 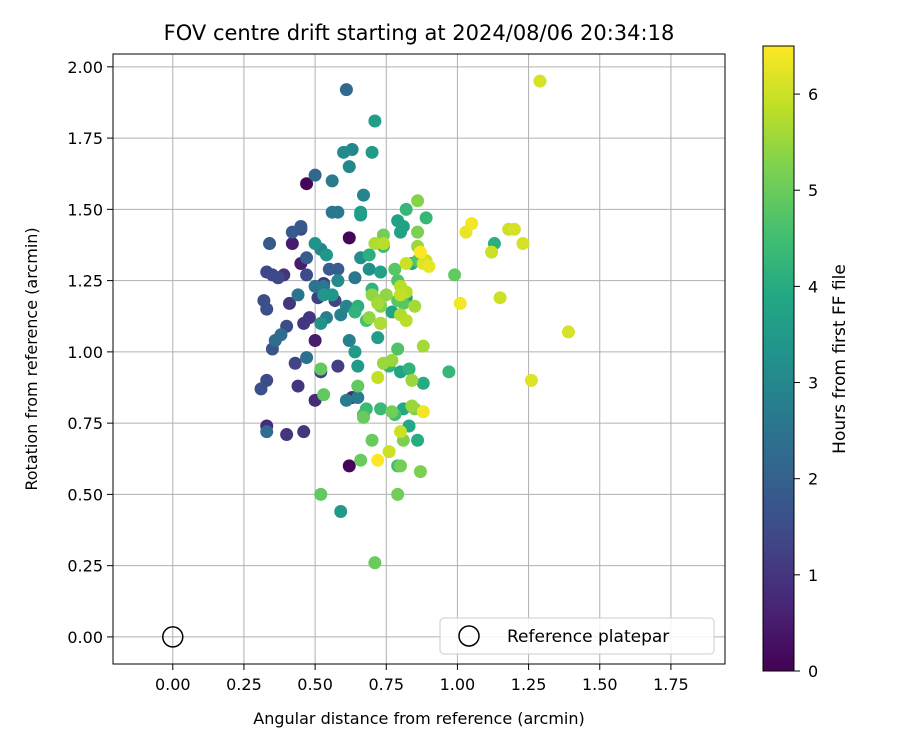 I want to click on x-tick-label: 1.75, so click(x=671, y=684).